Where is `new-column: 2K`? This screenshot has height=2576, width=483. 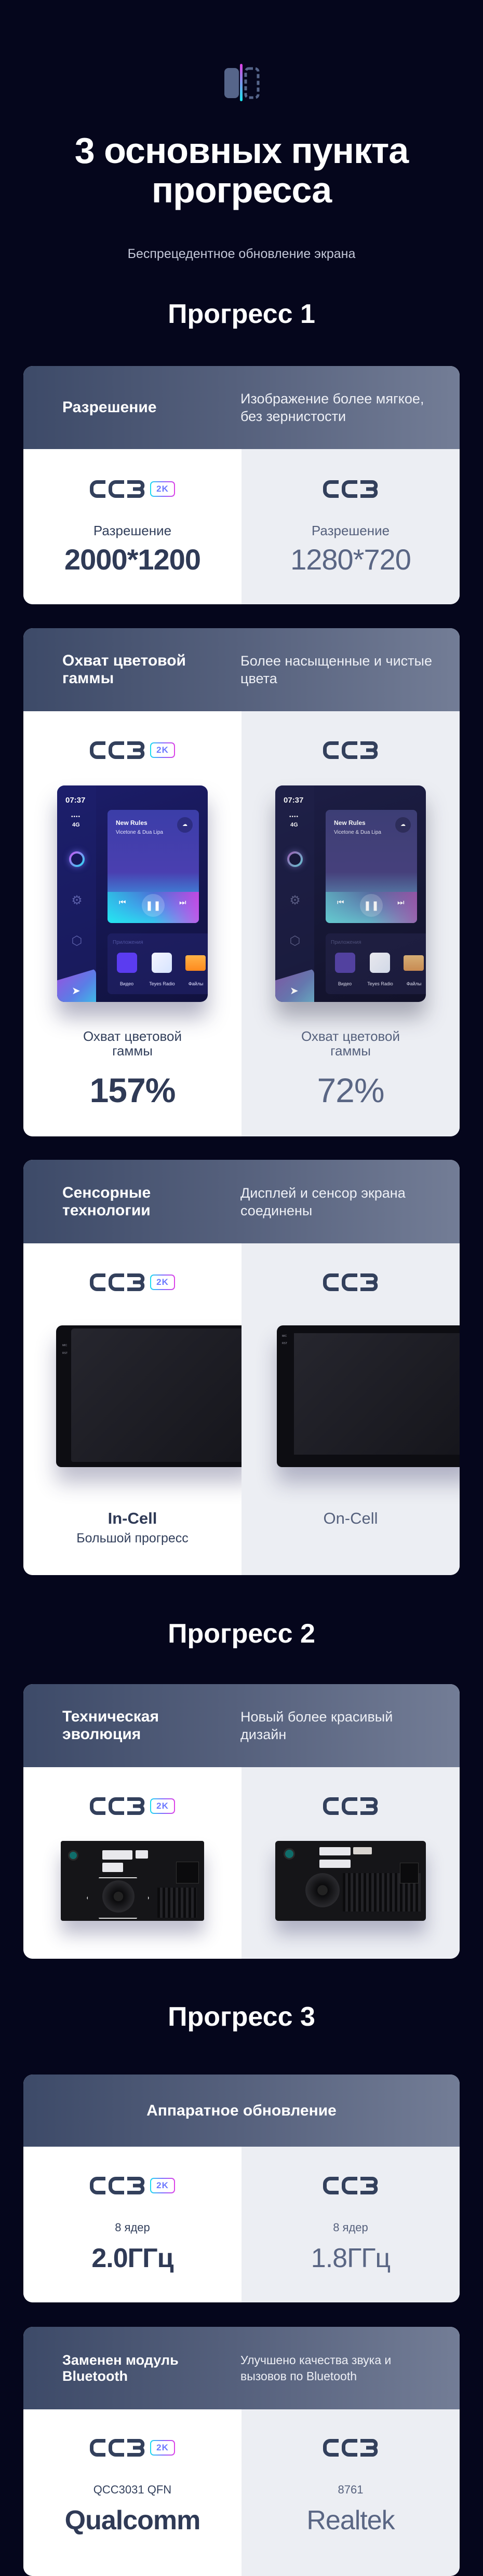 new-column: 2K is located at coordinates (133, 1863).